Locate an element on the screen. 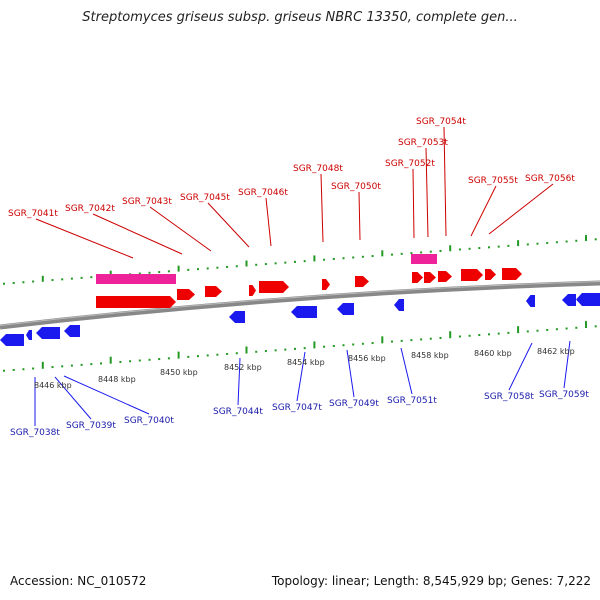 The height and width of the screenshot is (600, 600). forward-gene-label: SGR_7055t is located at coordinates (493, 181).